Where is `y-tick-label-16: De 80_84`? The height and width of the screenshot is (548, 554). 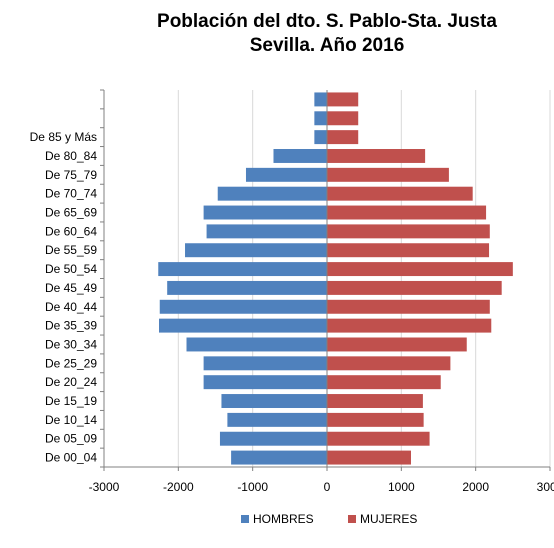 y-tick-label-16: De 80_84 is located at coordinates (71, 156).